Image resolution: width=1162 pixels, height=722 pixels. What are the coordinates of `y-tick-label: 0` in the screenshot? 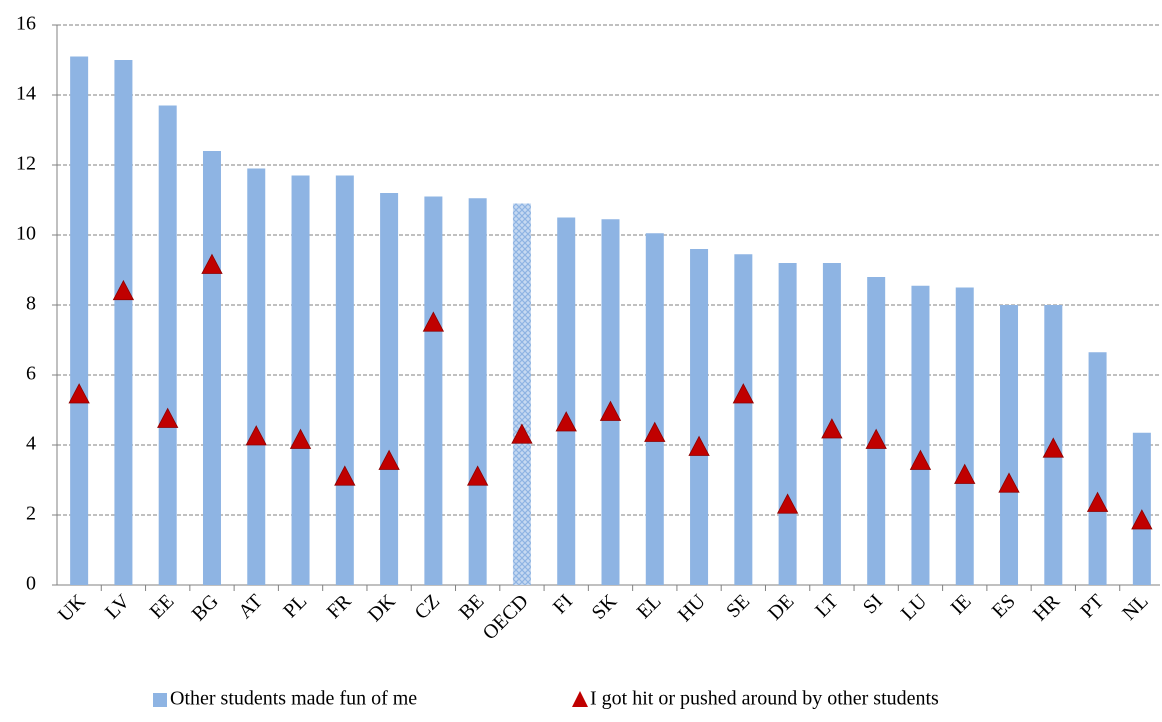 It's located at (31, 584).